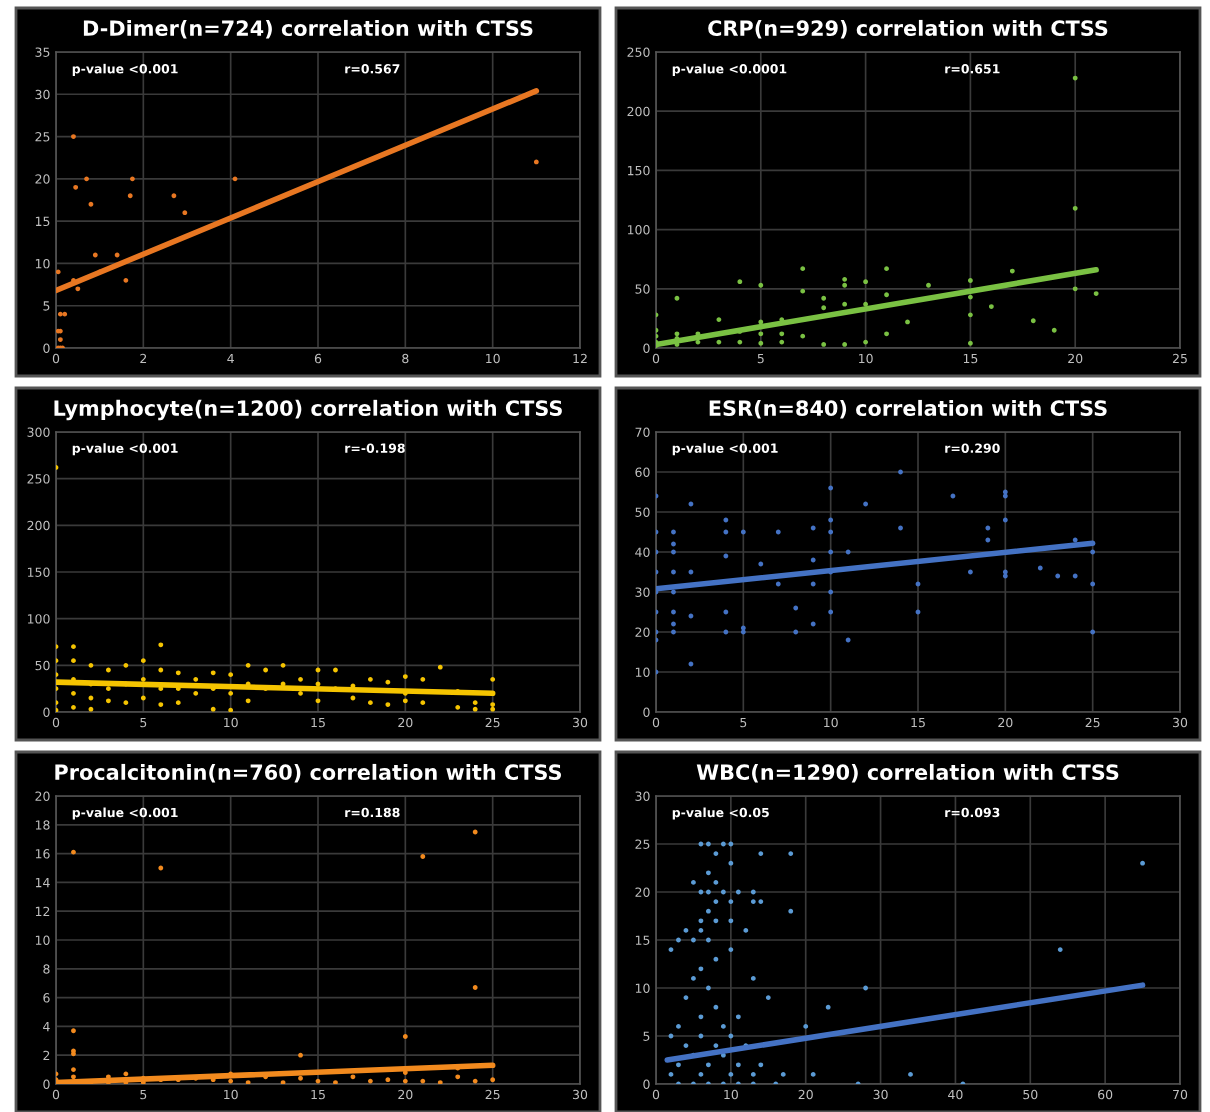 This screenshot has width=1210, height=1112. What do you see at coordinates (908, 409) in the screenshot?
I see `chart-title: ESR(n=840) correlation with CTSS` at bounding box center [908, 409].